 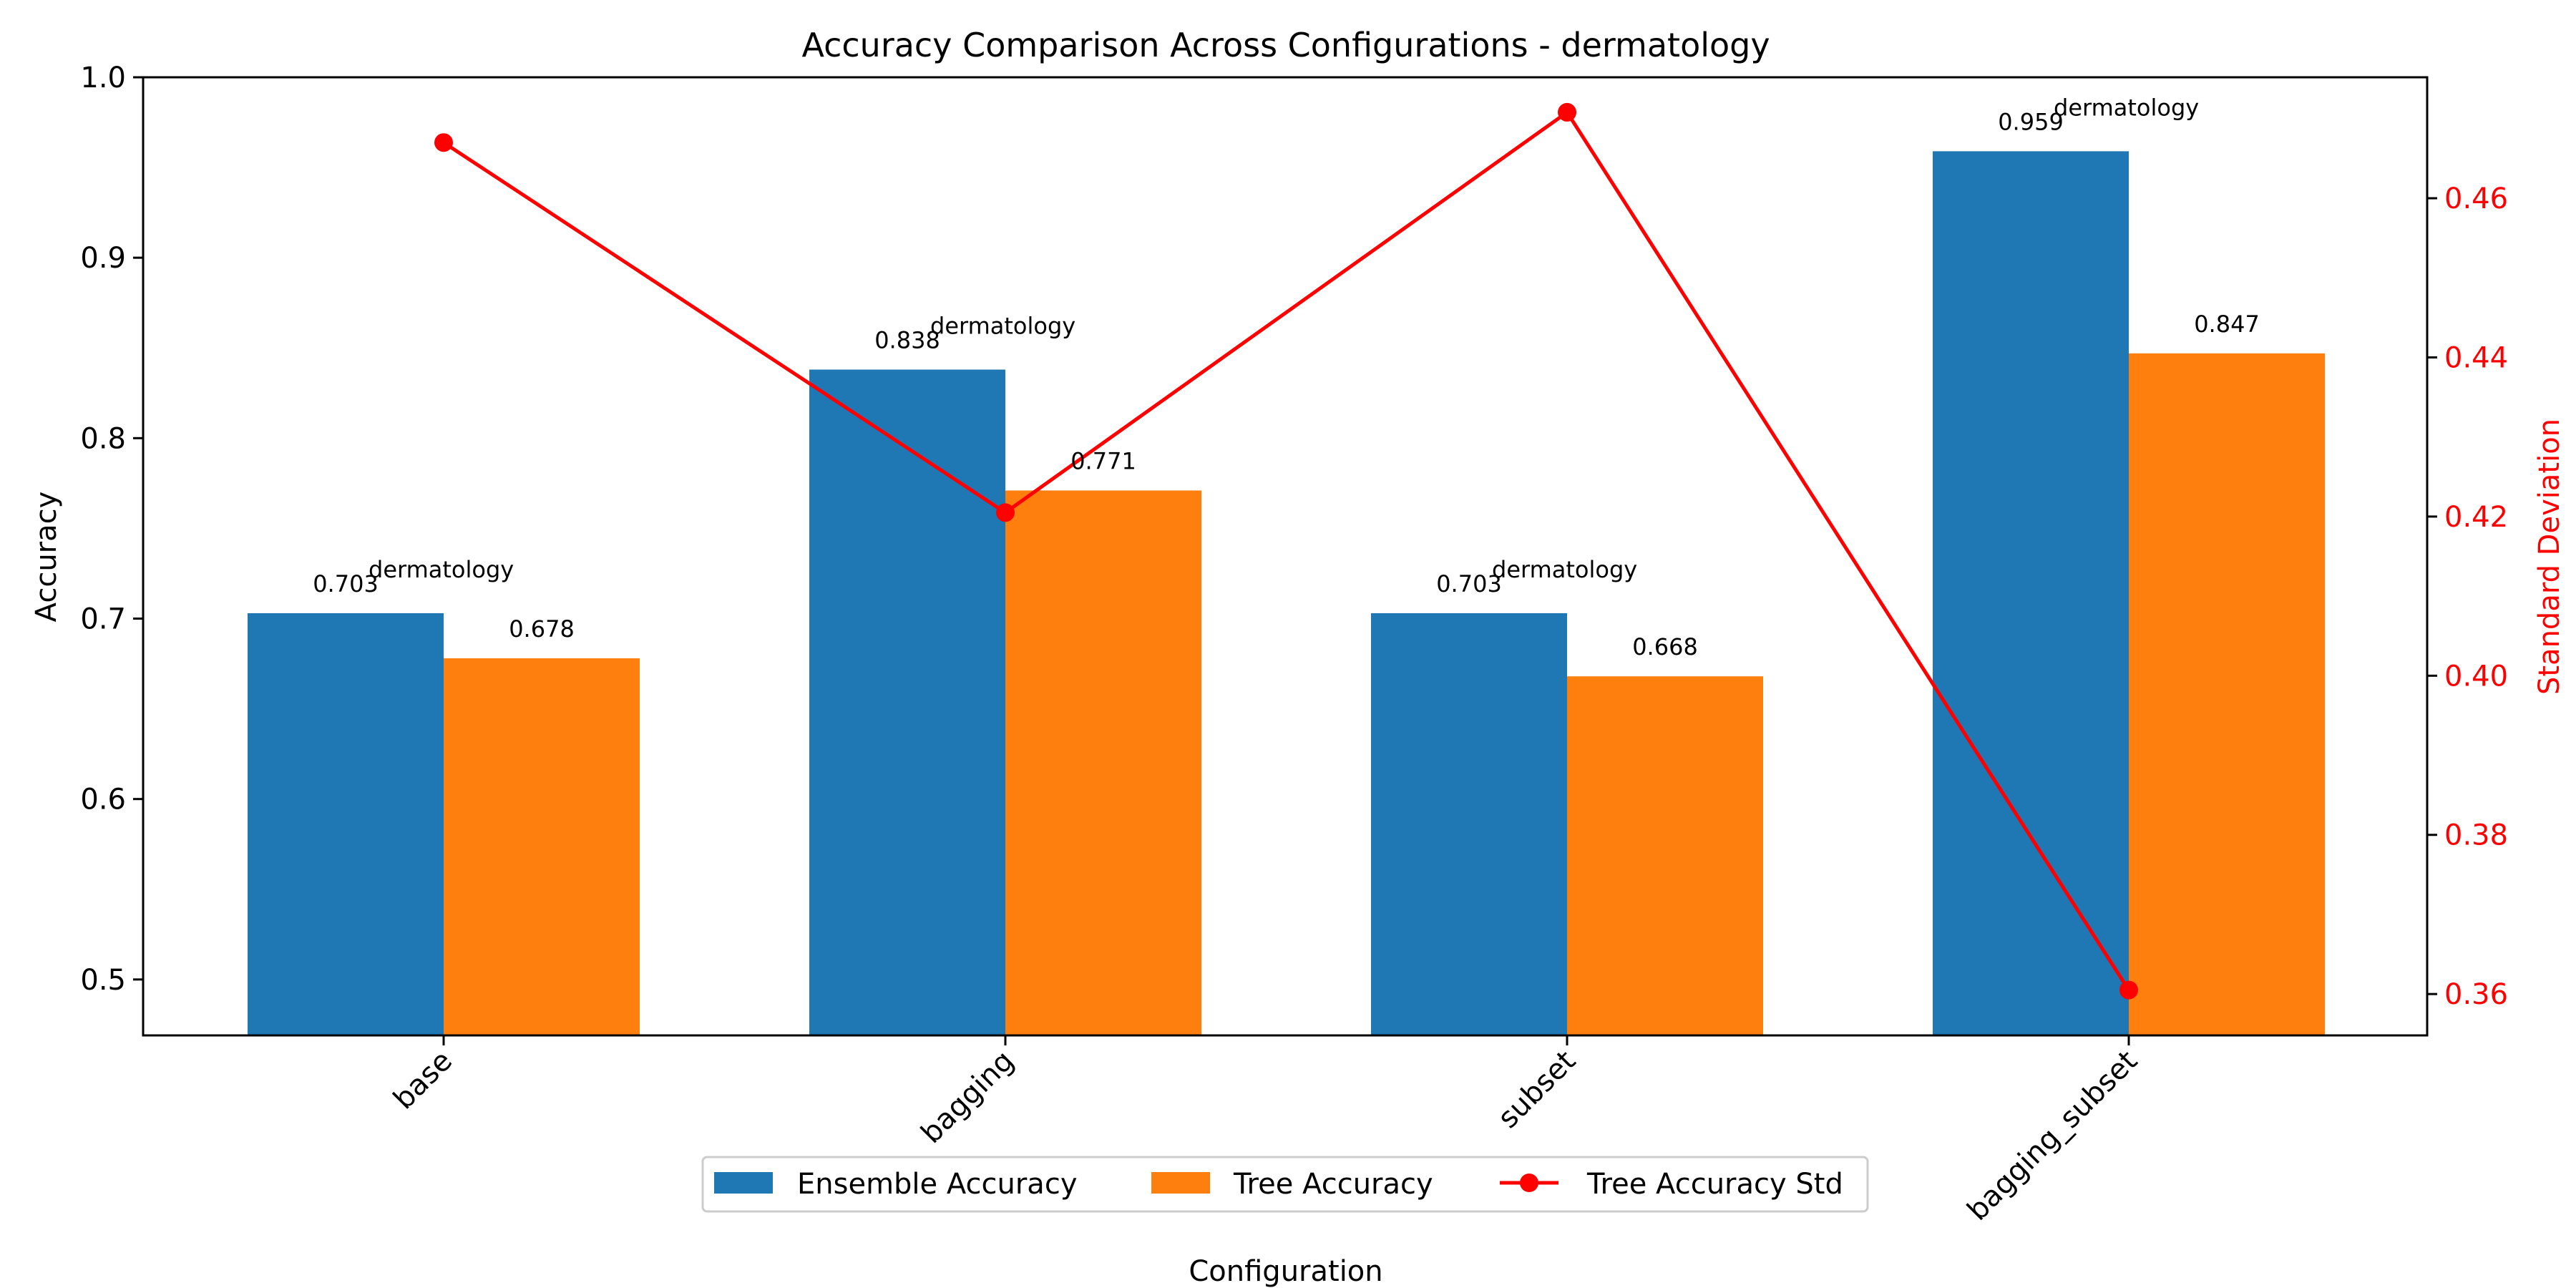 What do you see at coordinates (103, 78) in the screenshot?
I see `y-tick-label: 1.0` at bounding box center [103, 78].